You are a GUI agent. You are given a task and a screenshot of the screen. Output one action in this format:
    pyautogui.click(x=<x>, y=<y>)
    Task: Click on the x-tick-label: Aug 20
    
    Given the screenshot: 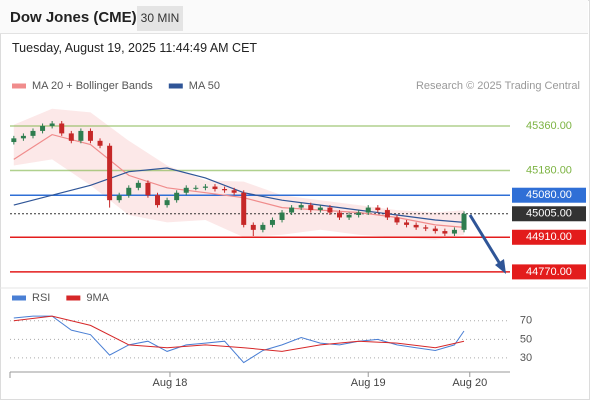 What is the action you would take?
    pyautogui.click(x=469, y=383)
    